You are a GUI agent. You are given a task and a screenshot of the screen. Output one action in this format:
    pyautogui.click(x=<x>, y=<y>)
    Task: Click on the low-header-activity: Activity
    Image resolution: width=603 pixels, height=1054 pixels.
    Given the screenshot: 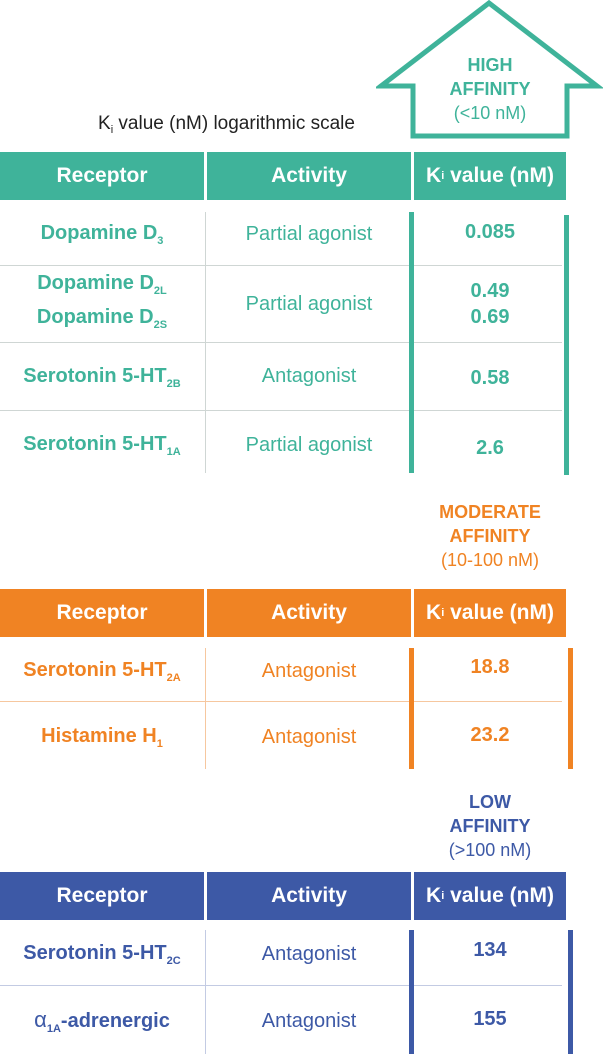 What is the action you would take?
    pyautogui.click(x=309, y=896)
    